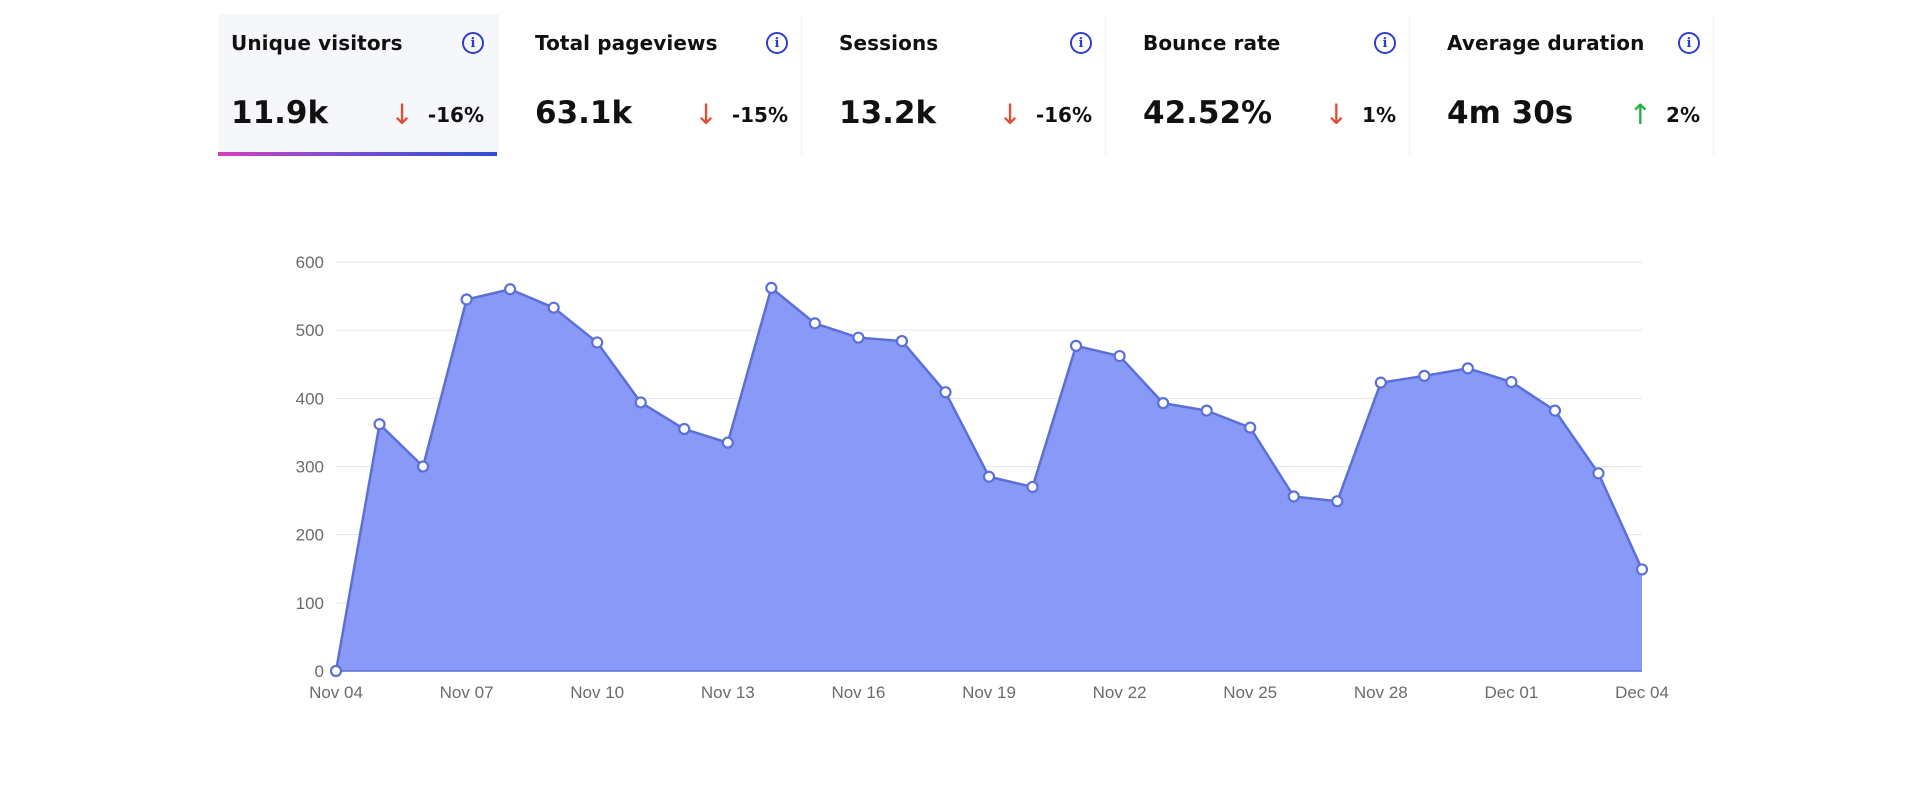  I want to click on metric-change-text: 1%, so click(1379, 115).